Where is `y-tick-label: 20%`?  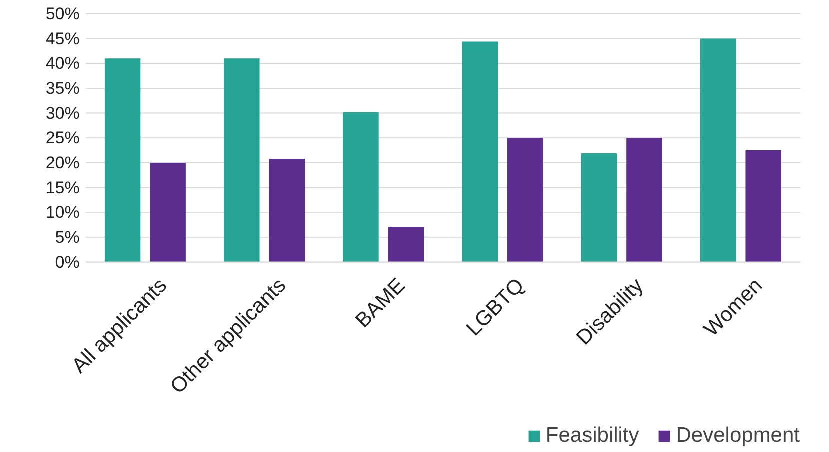 y-tick-label: 20% is located at coordinates (63, 162).